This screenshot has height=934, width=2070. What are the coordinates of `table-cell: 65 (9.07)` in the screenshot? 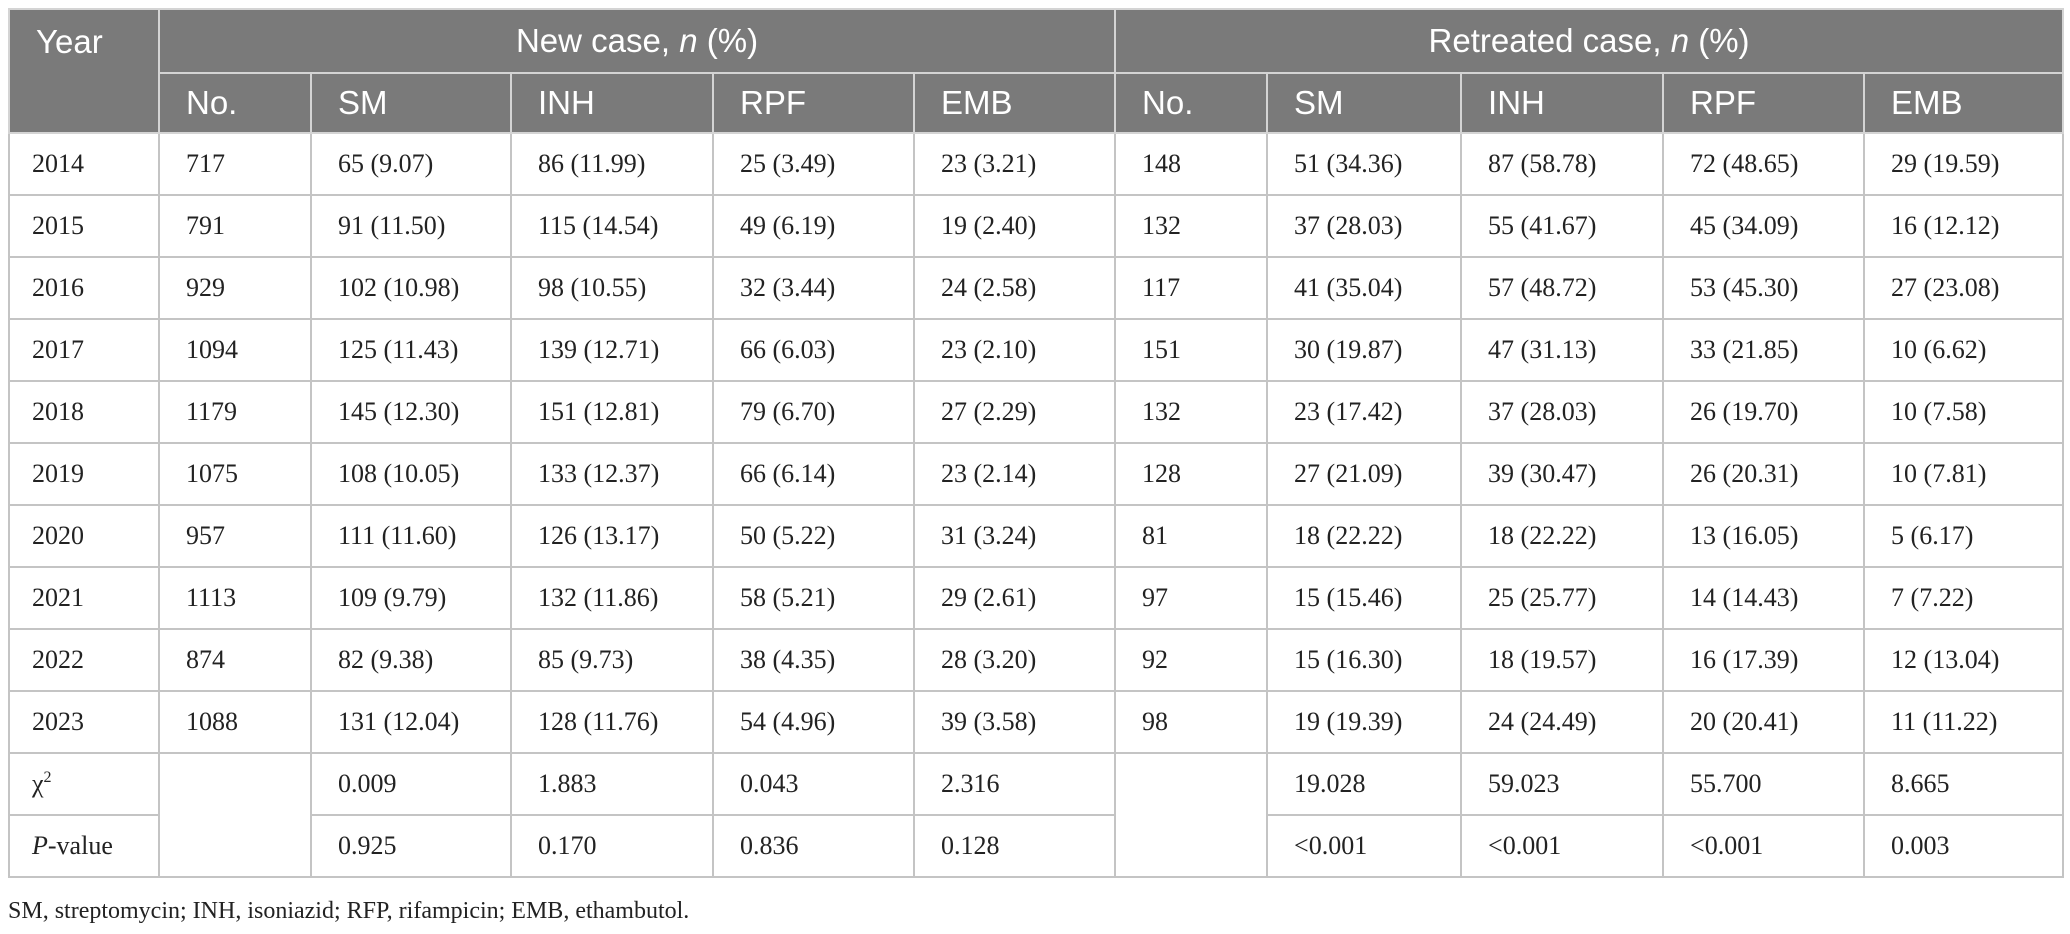 It's located at (411, 164).